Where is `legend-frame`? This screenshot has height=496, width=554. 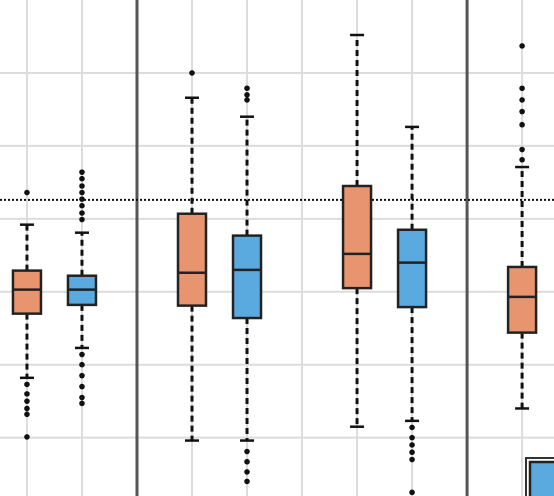 legend-frame is located at coordinates (539, 476).